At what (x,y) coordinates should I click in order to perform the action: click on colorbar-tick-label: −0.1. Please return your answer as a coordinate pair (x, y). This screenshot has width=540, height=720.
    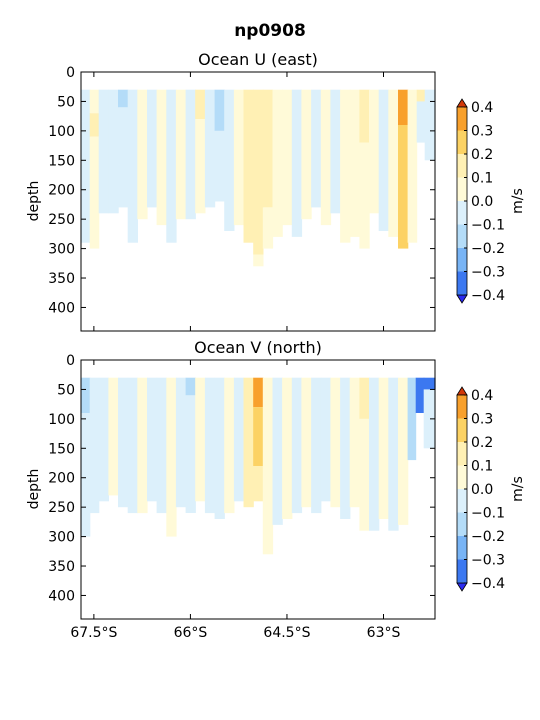
    Looking at the image, I should click on (488, 514).